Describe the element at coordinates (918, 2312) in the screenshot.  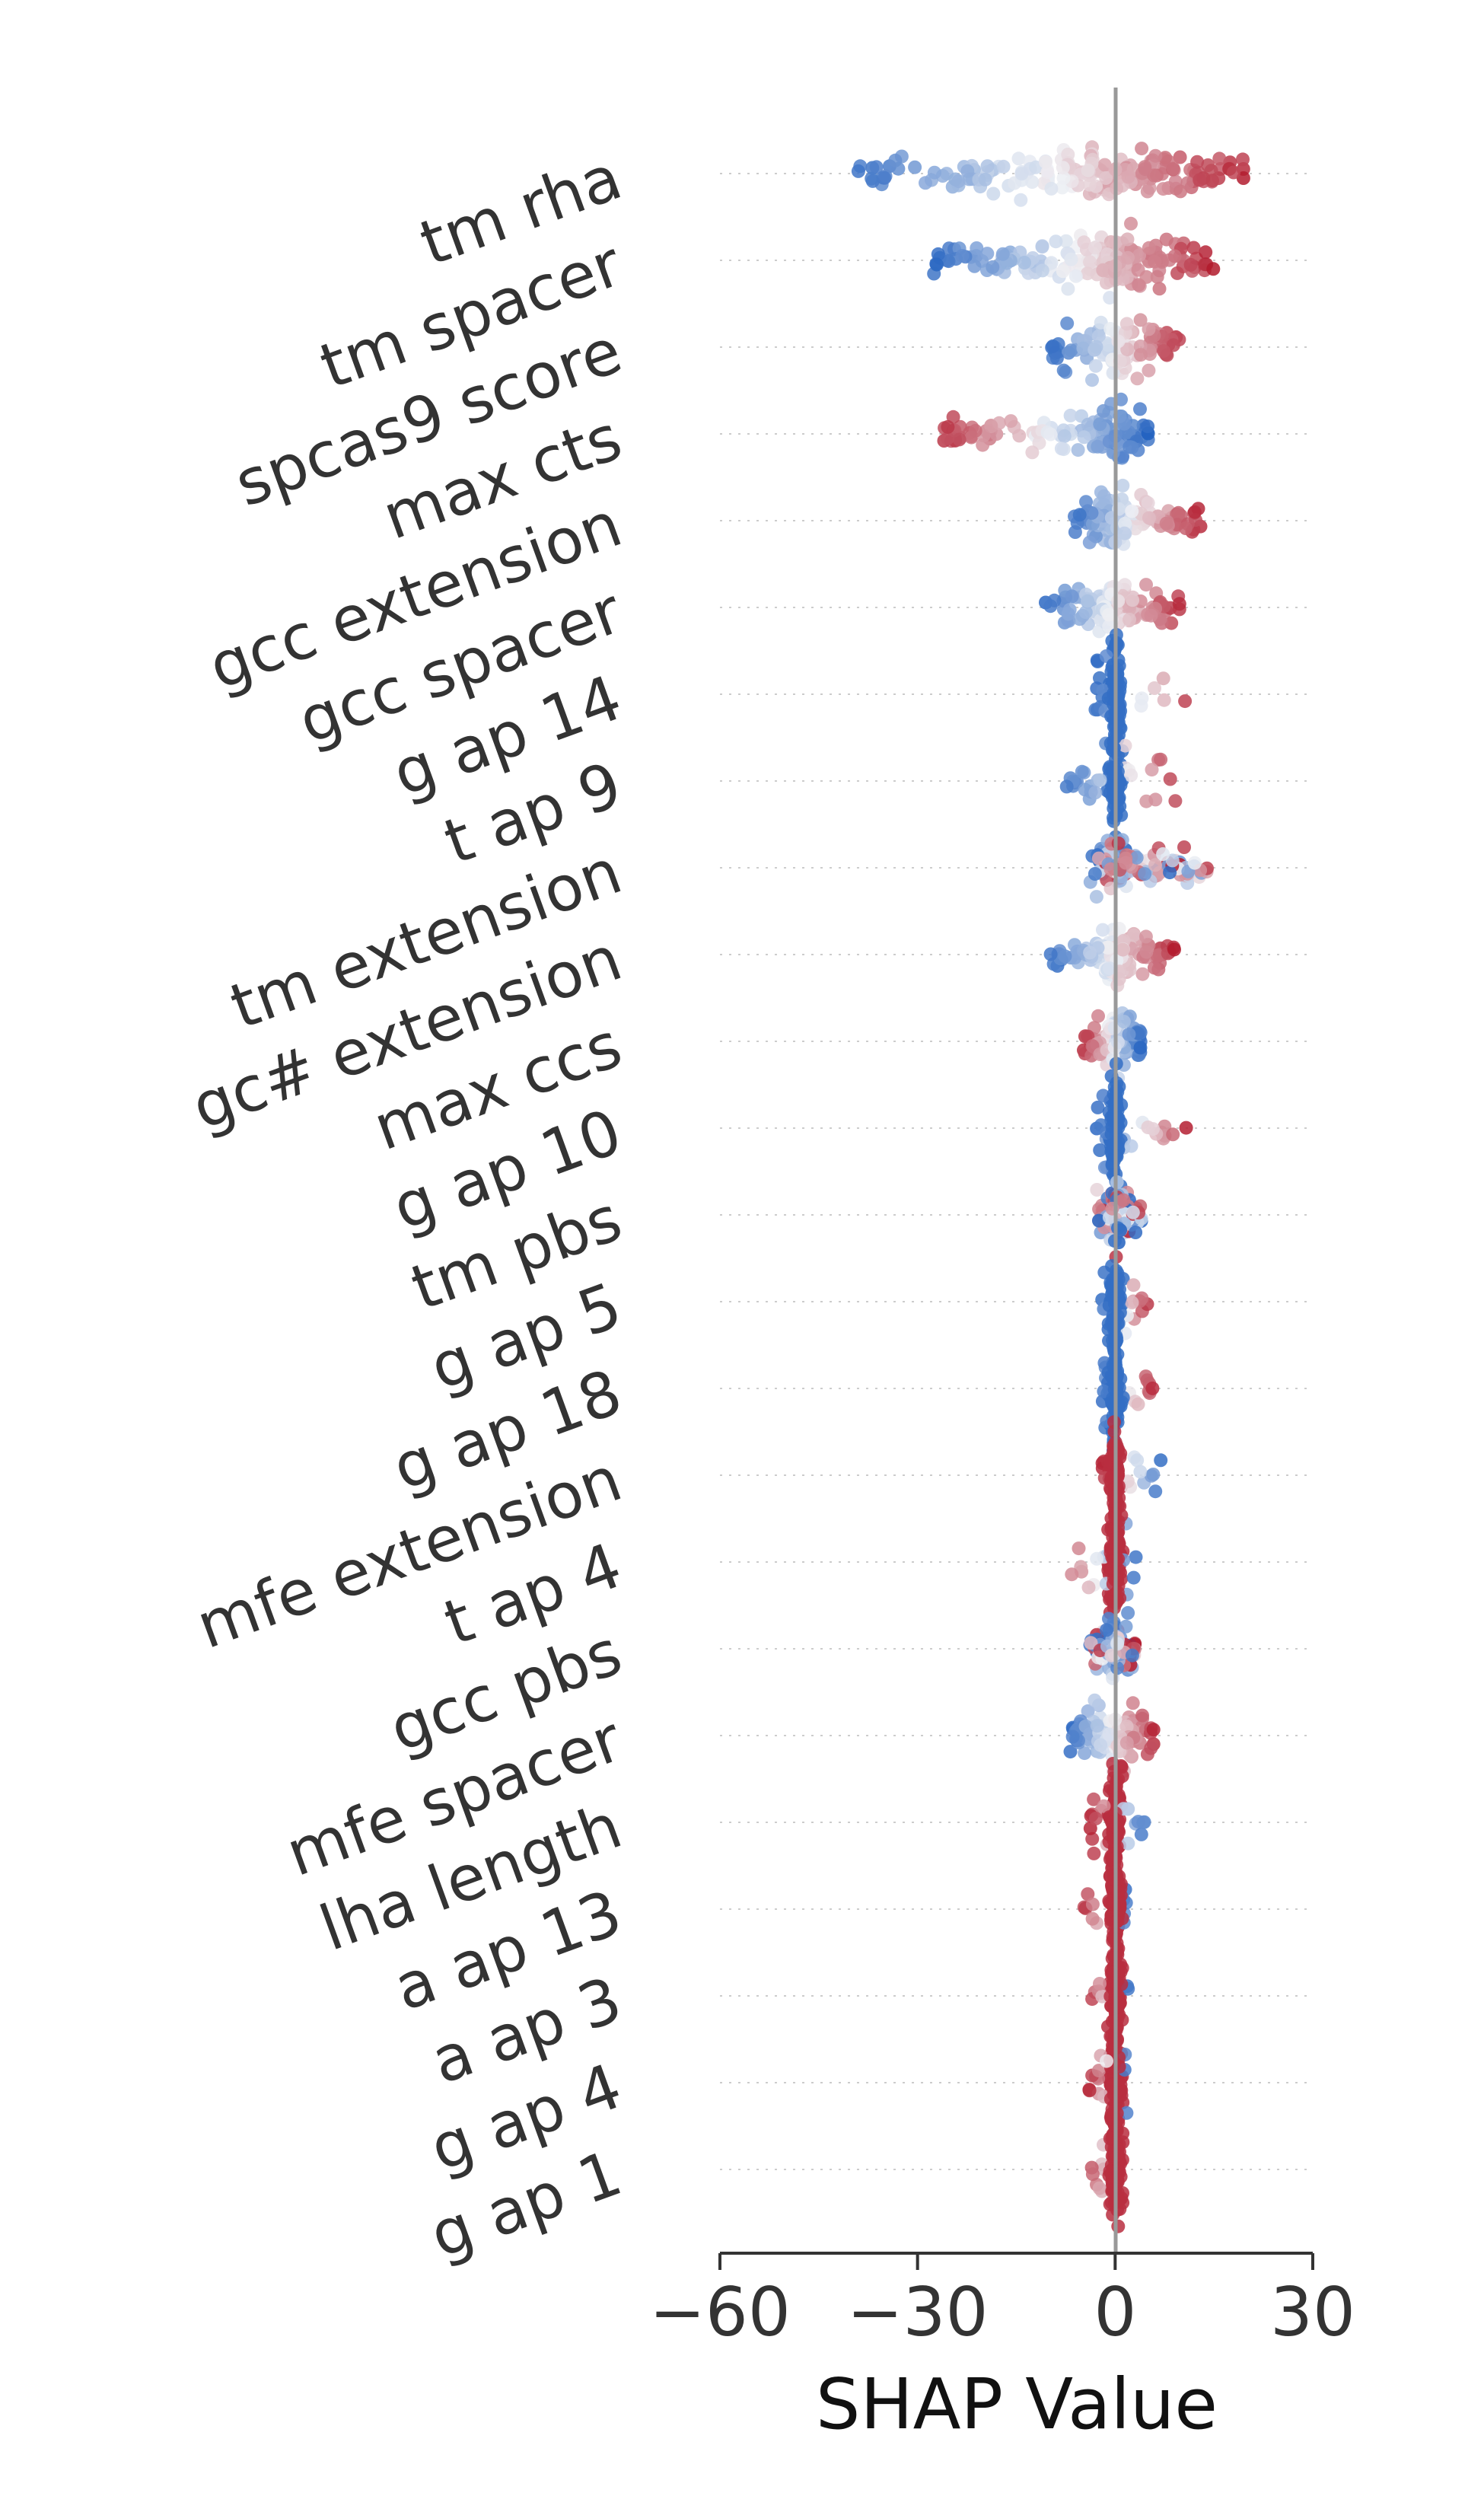
I see `x-tick-label: −30` at that location.